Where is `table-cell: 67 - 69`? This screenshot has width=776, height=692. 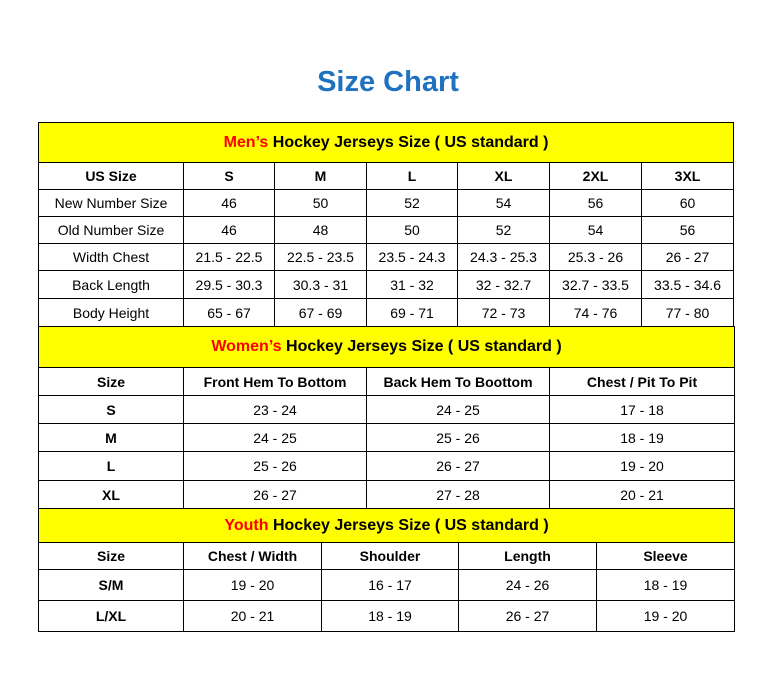 table-cell: 67 - 69 is located at coordinates (320, 312).